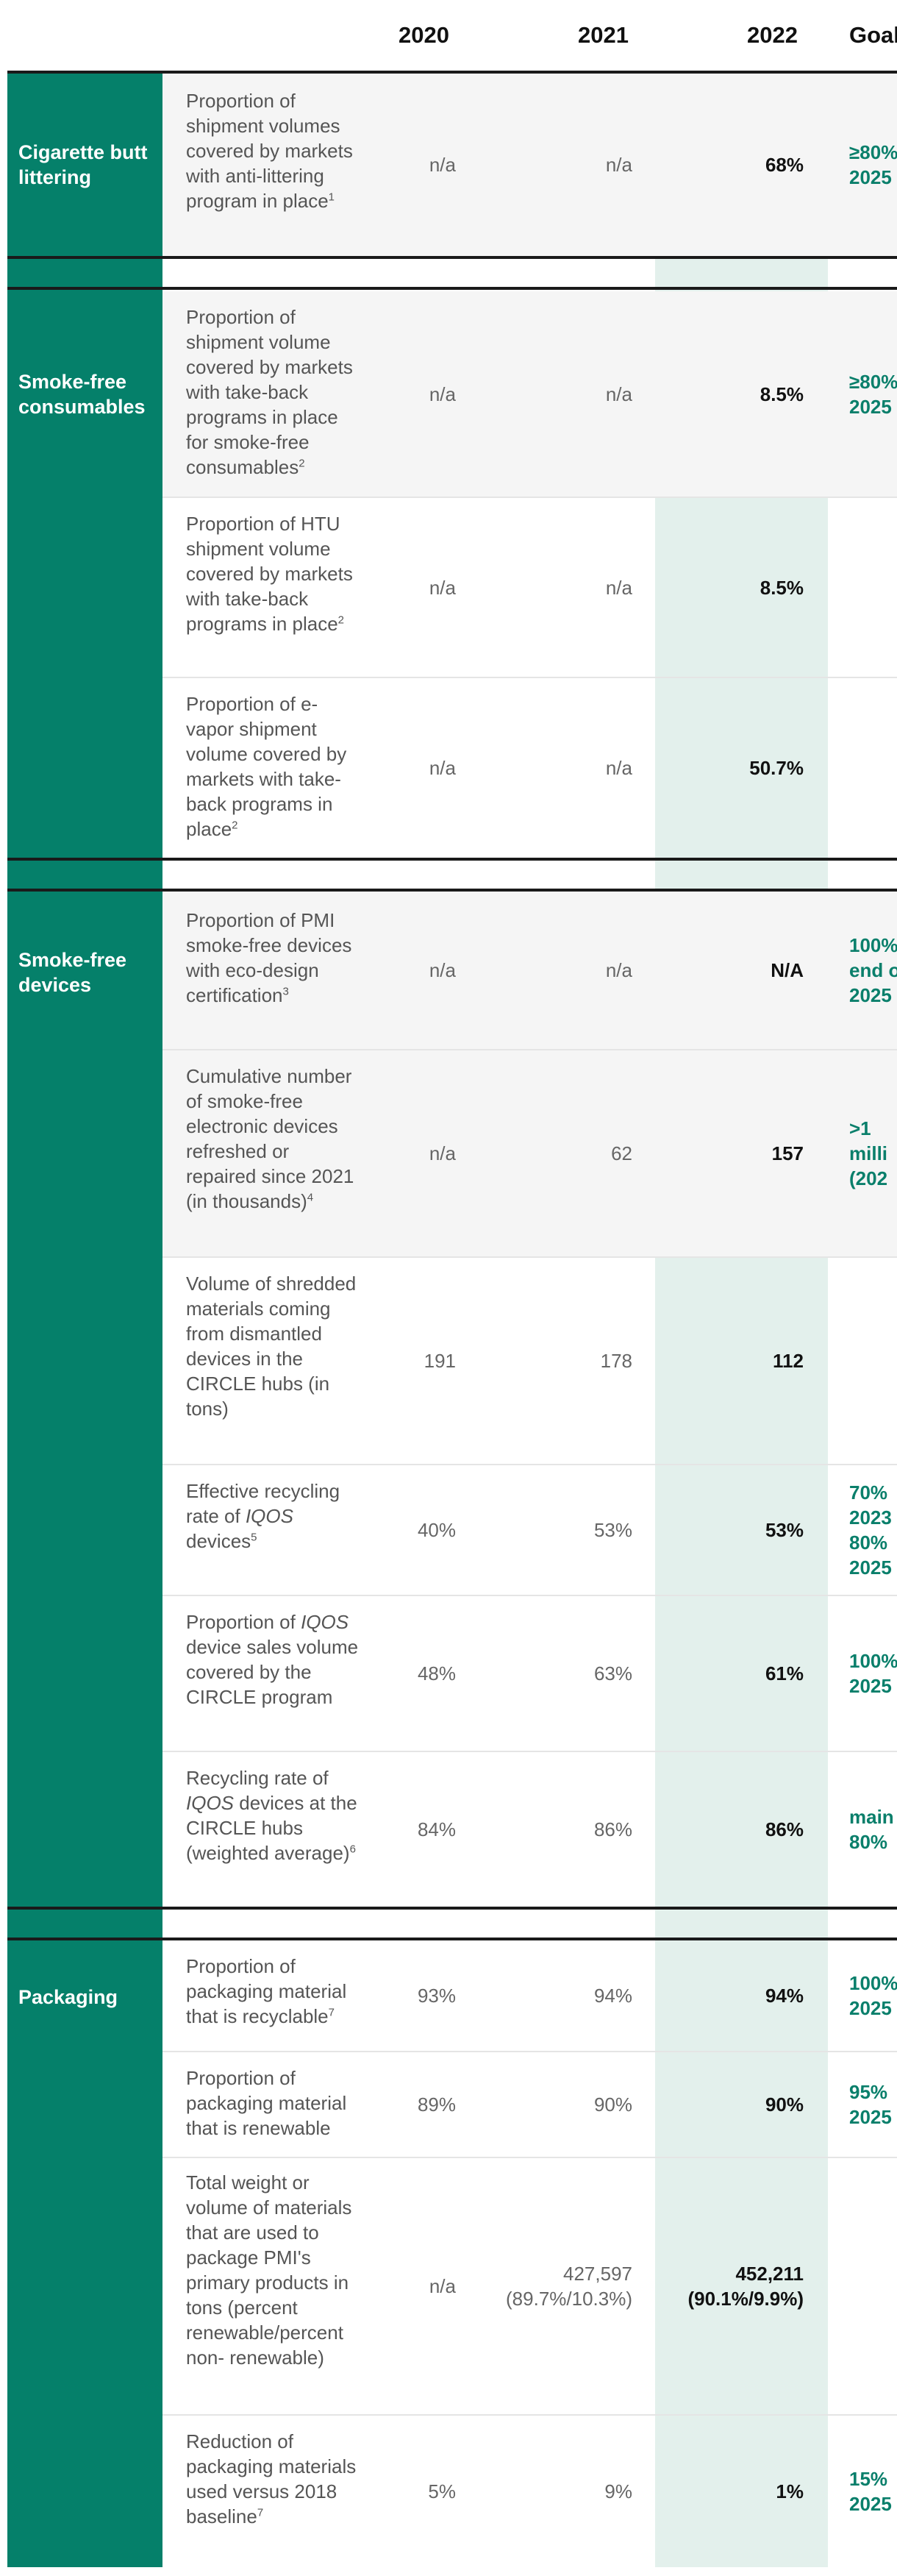  What do you see at coordinates (871, 1829) in the screenshot?
I see `goal-value: main 80%` at bounding box center [871, 1829].